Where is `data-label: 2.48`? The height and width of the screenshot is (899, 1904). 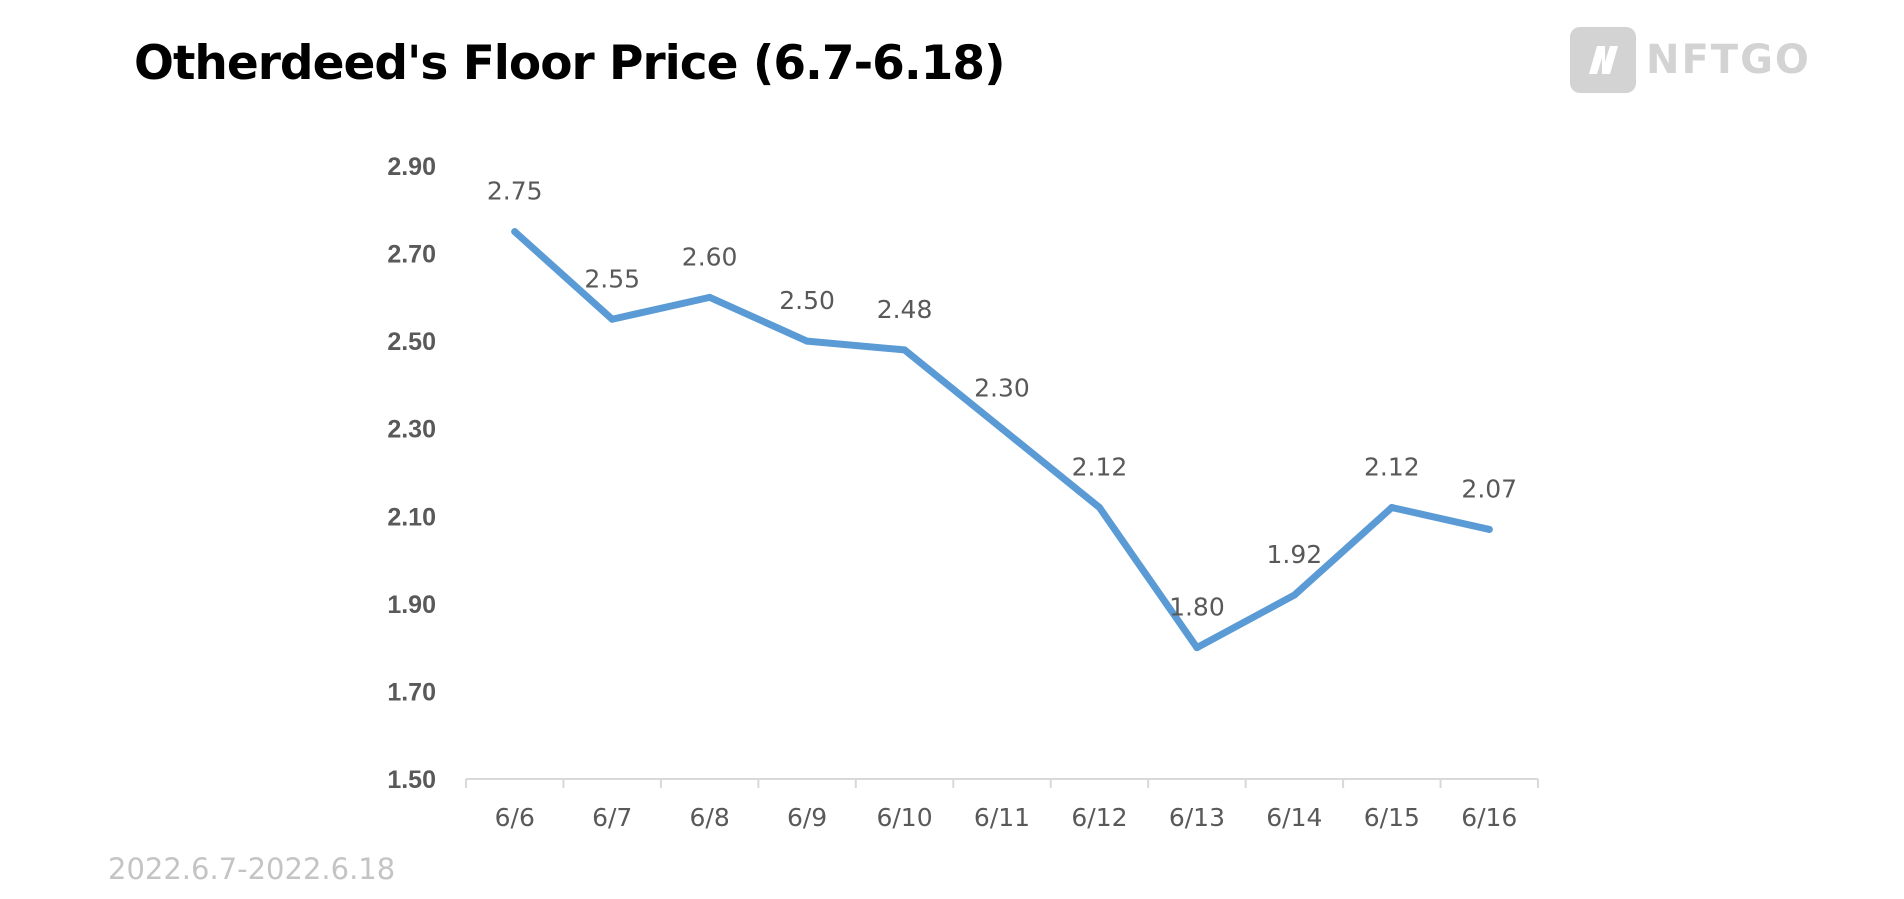
data-label: 2.48 is located at coordinates (905, 309).